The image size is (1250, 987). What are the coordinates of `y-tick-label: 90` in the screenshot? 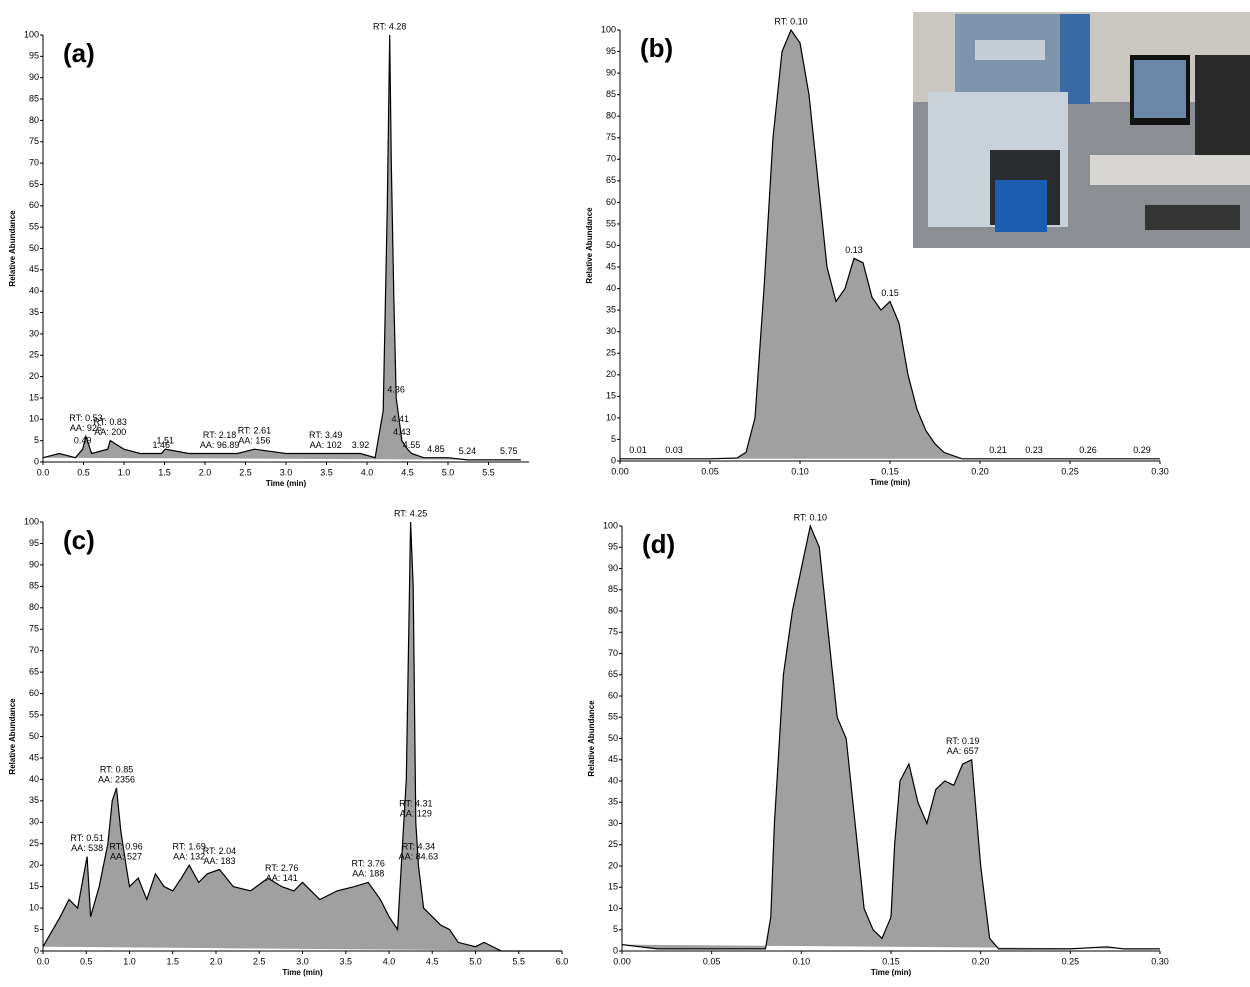 It's located at (34, 564).